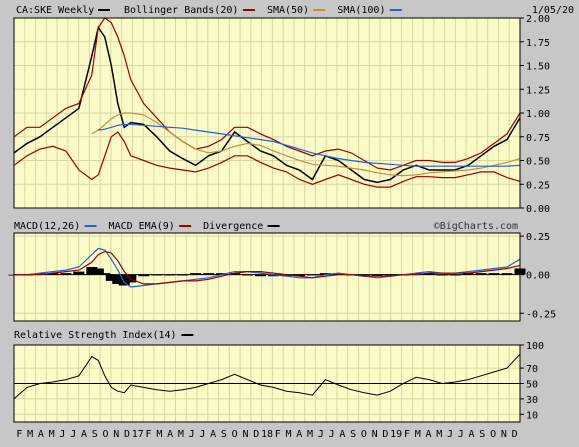  I want to click on macd-y-axis: 0.25 0.00 -0.25, so click(538, 276).